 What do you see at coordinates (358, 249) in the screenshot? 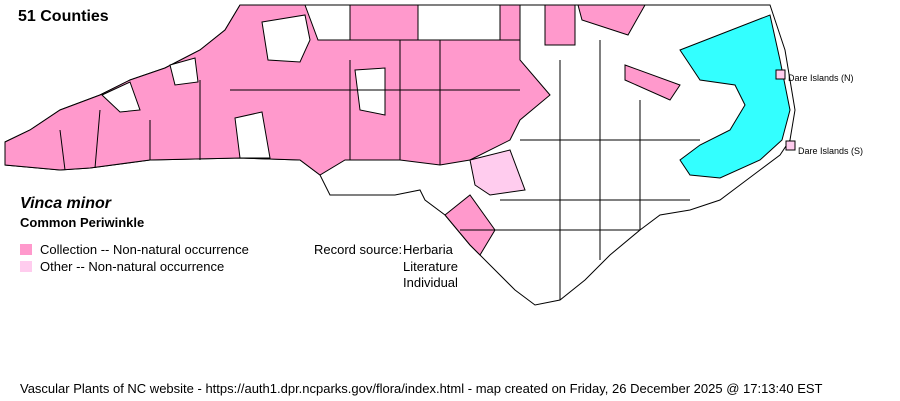
I see `record-source-label: Record source:` at bounding box center [358, 249].